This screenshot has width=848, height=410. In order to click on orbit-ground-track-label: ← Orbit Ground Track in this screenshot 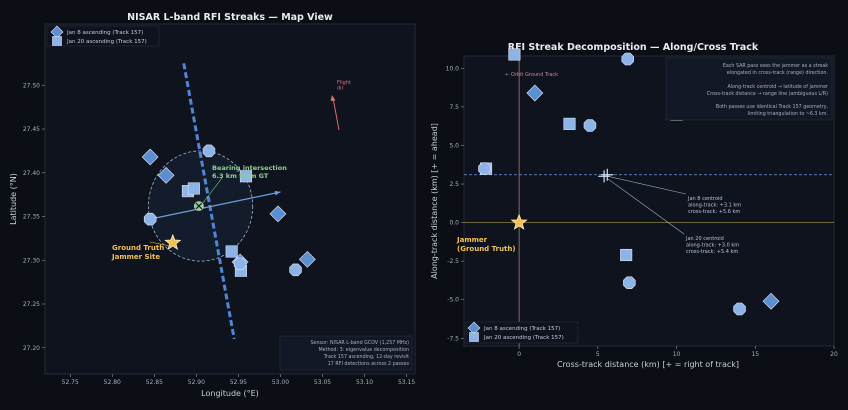, I will do `click(531, 75)`.